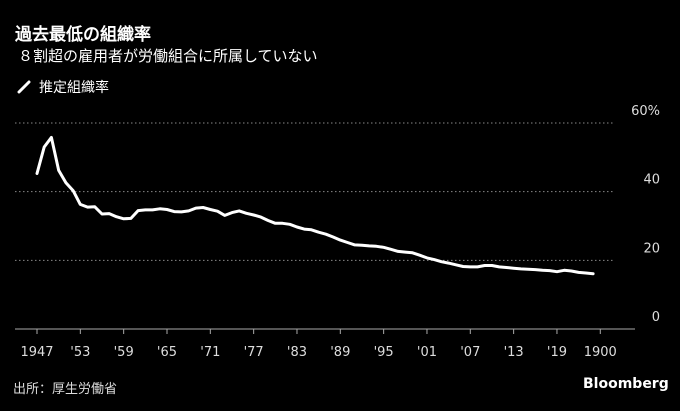 This screenshot has width=680, height=411. What do you see at coordinates (254, 352) in the screenshot?
I see `x-tick-label: '77` at bounding box center [254, 352].